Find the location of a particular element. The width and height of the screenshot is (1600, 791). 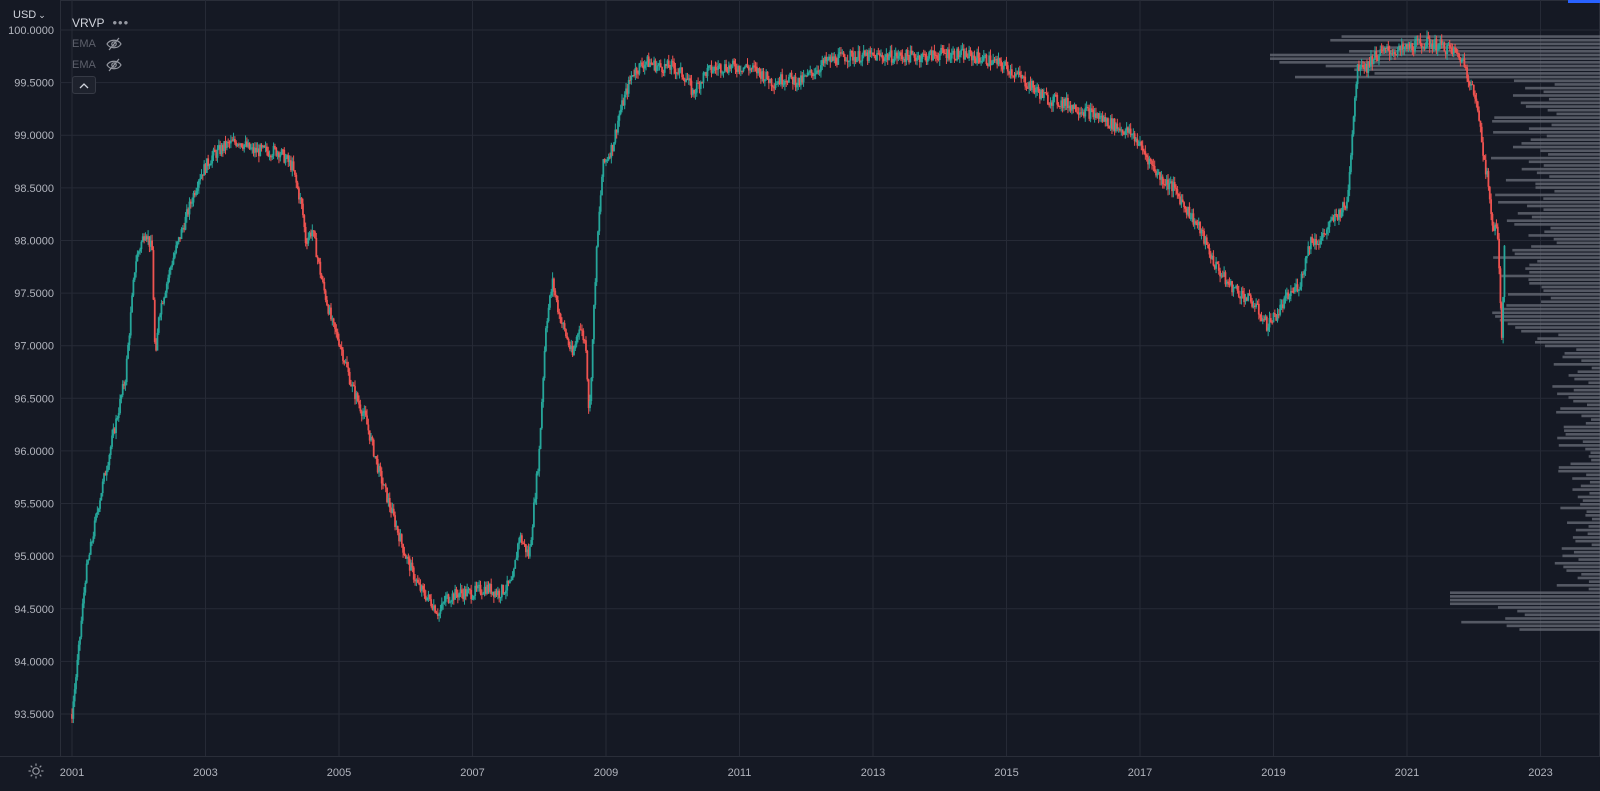

time-tick-label: 2017 is located at coordinates (1140, 773).